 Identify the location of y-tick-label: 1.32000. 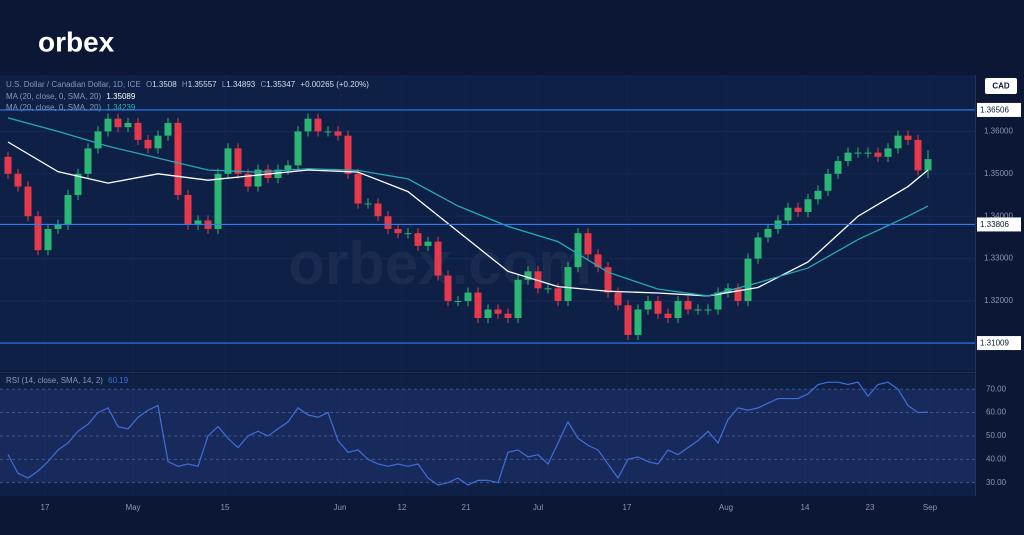
(998, 300).